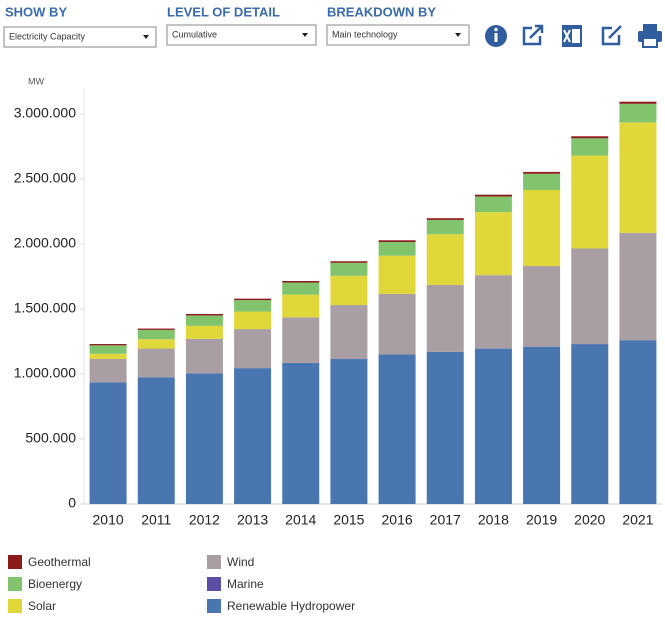  What do you see at coordinates (348, 520) in the screenshot?
I see `x-tick-label: 2015` at bounding box center [348, 520].